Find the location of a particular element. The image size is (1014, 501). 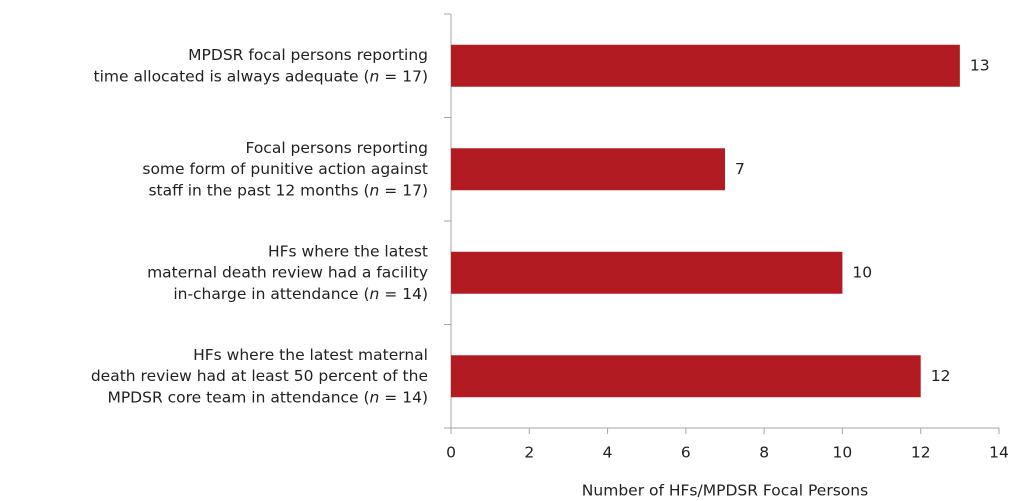

category-label: MPDSR focal persons reporting is located at coordinates (308, 55).